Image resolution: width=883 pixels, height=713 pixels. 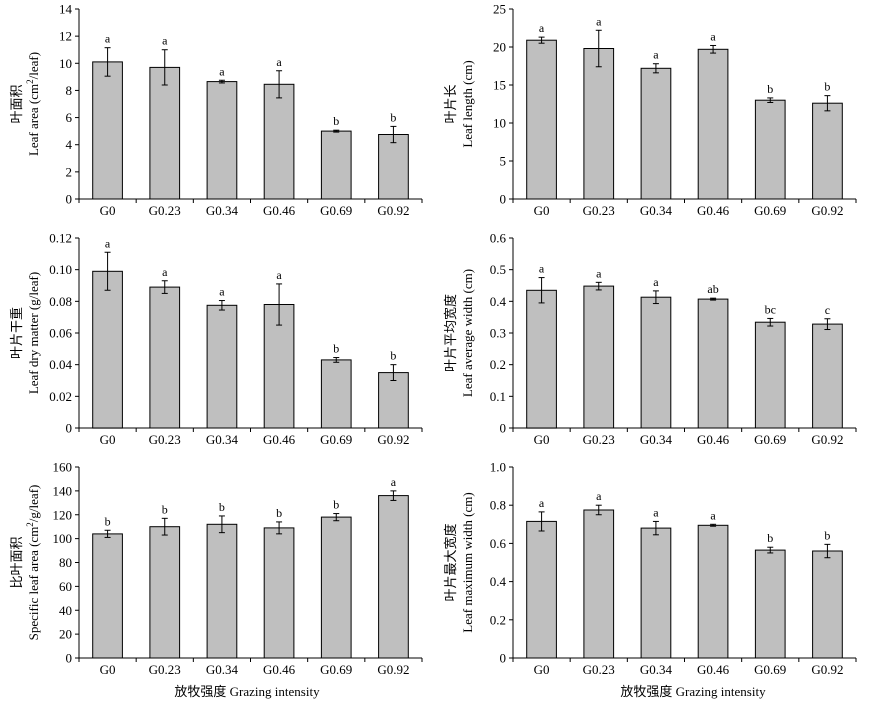 What do you see at coordinates (60, 333) in the screenshot?
I see `y-tick-label: 0.06` at bounding box center [60, 333].